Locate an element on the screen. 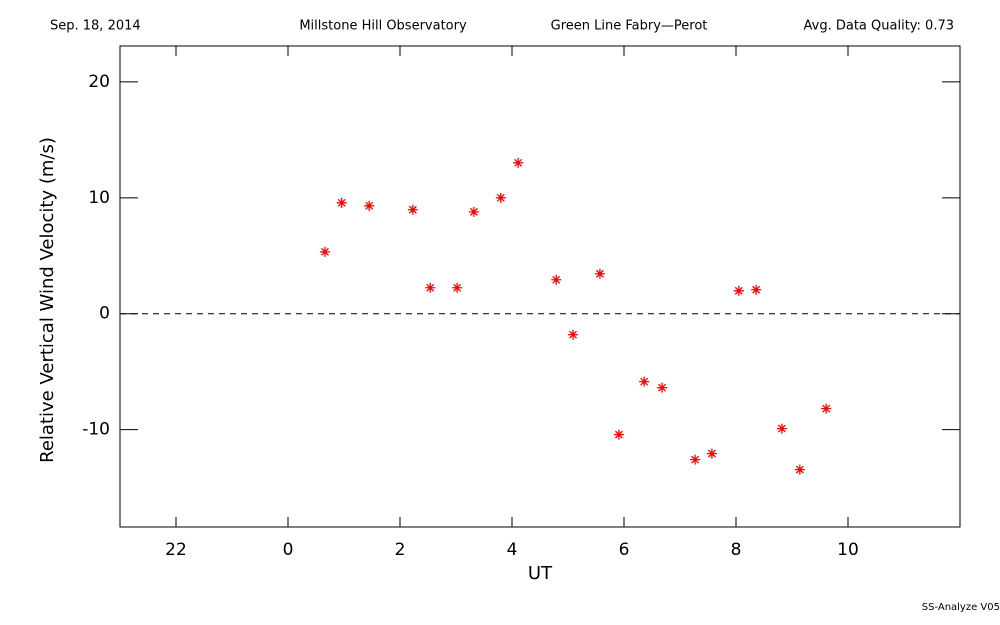 The width and height of the screenshot is (1000, 625). x-tick-label: 4 is located at coordinates (512, 550).